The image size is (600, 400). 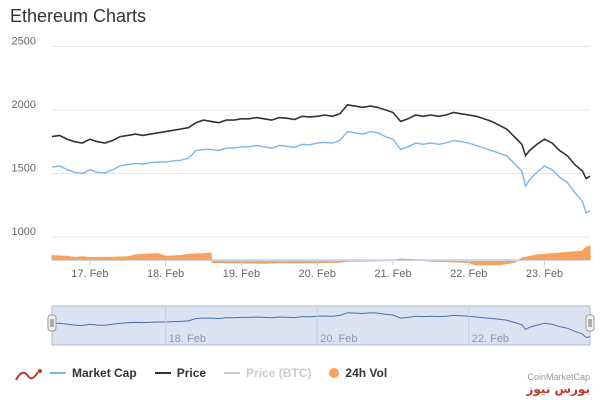 What do you see at coordinates (24, 232) in the screenshot?
I see `y-tick-label: 1000` at bounding box center [24, 232].